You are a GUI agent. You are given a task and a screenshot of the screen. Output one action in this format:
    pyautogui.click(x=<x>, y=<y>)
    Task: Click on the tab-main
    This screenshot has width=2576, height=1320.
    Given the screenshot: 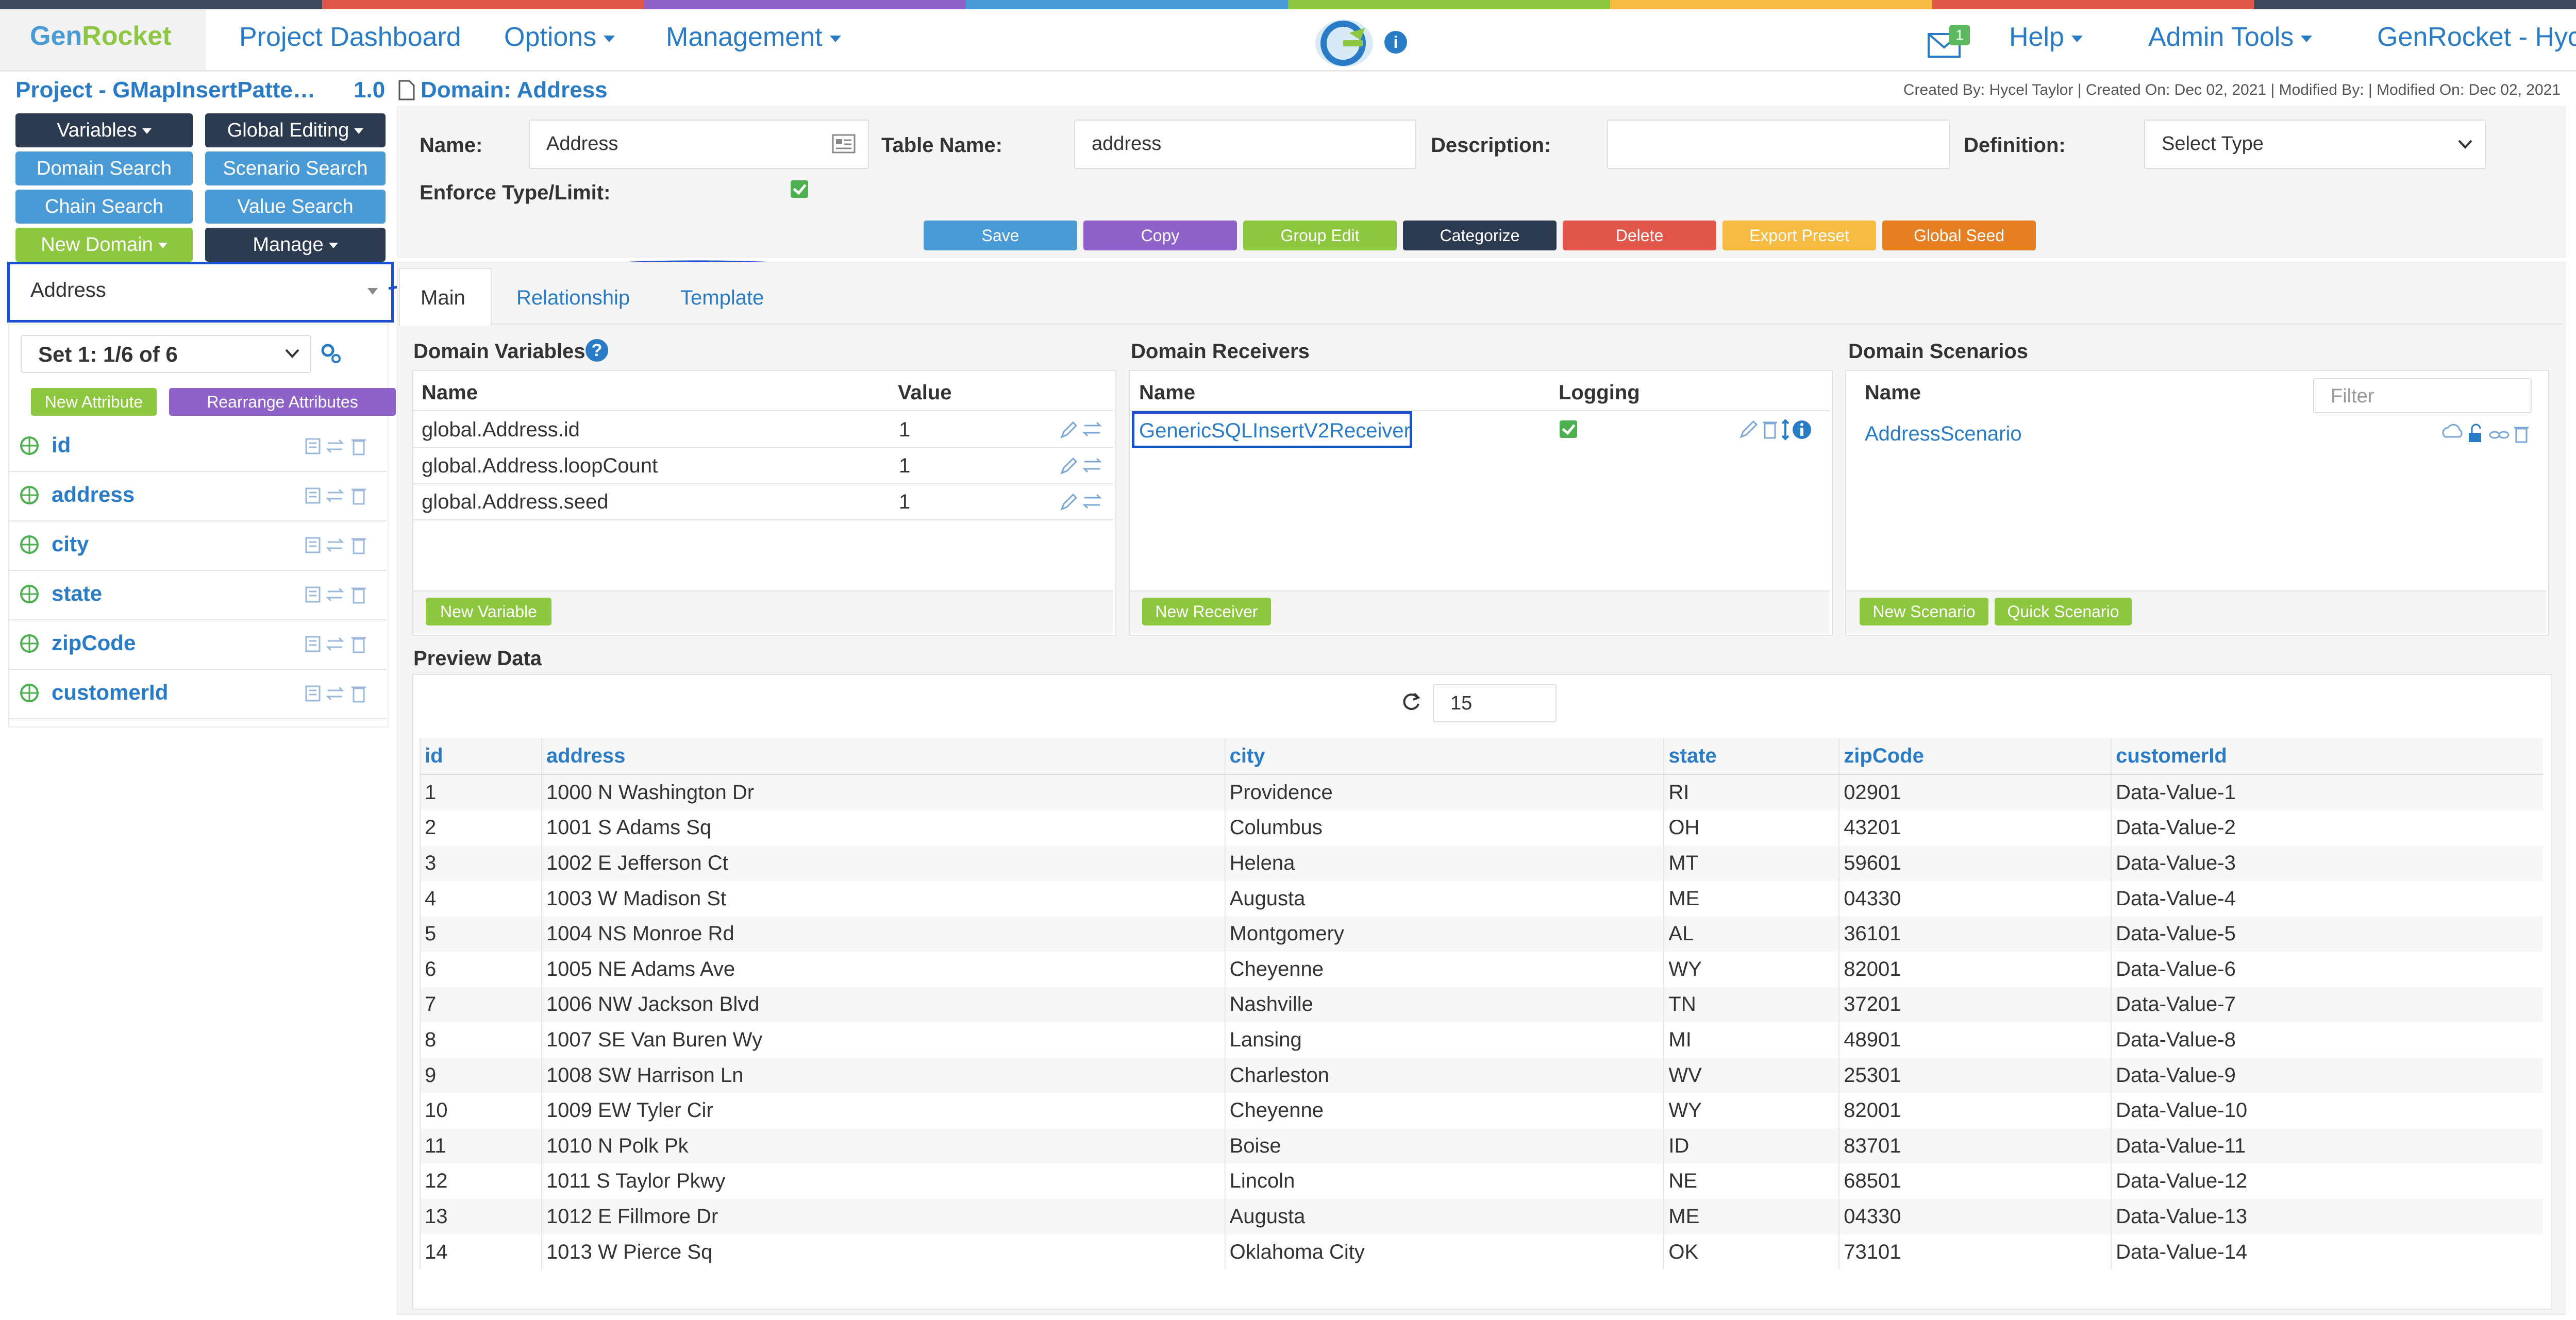 What is the action you would take?
    pyautogui.click(x=445, y=297)
    